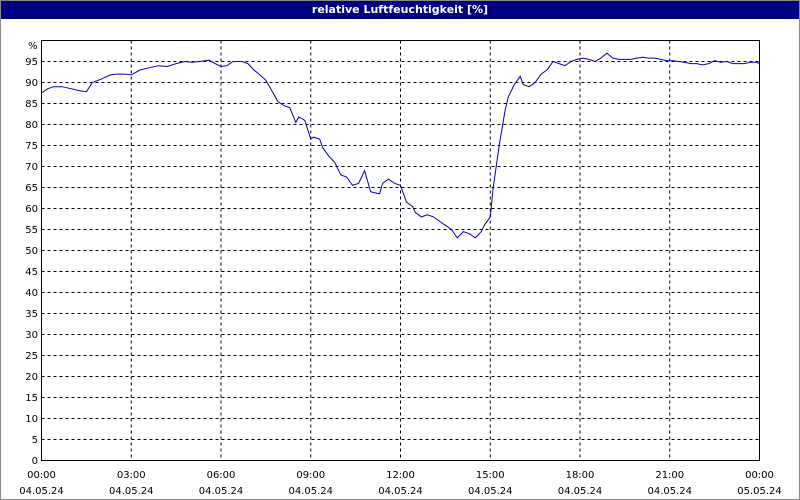 The height and width of the screenshot is (500, 800). Describe the element at coordinates (35, 440) in the screenshot. I see `y-tick-label: 5` at that location.